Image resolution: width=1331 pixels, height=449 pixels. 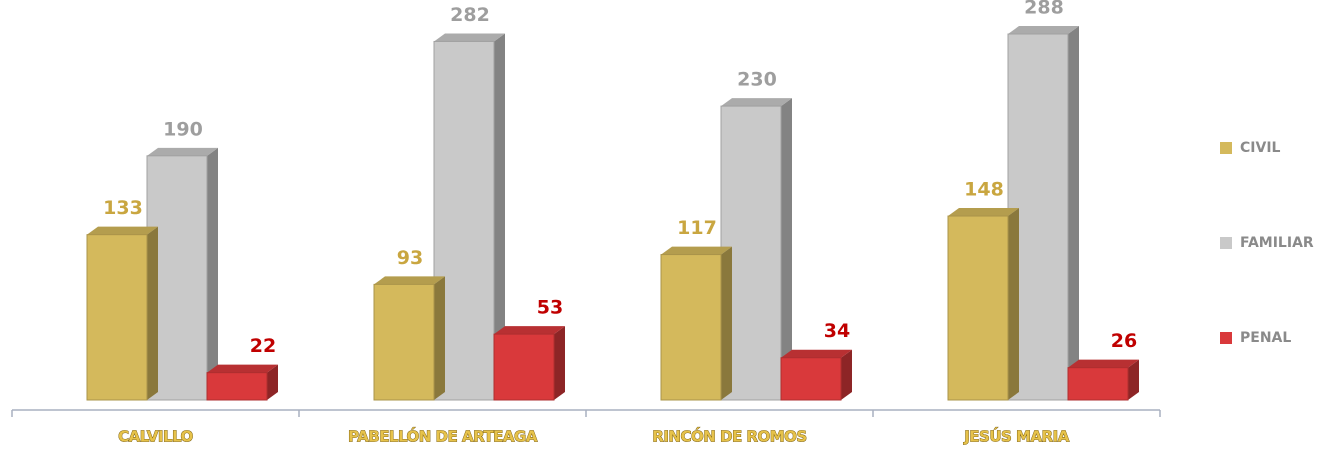 What do you see at coordinates (757, 80) in the screenshot?
I see `data-label: 230` at bounding box center [757, 80].